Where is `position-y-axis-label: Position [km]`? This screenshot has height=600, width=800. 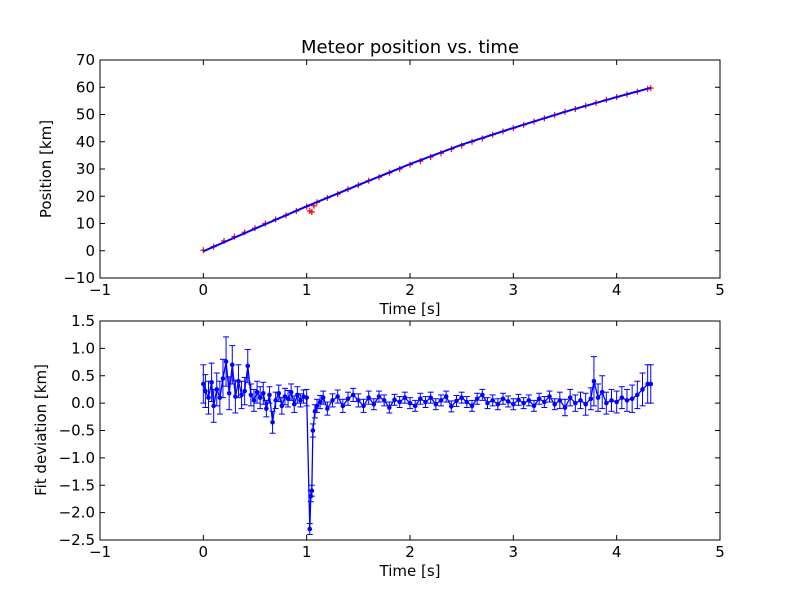
position-y-axis-label: Position [km] is located at coordinates (46, 169).